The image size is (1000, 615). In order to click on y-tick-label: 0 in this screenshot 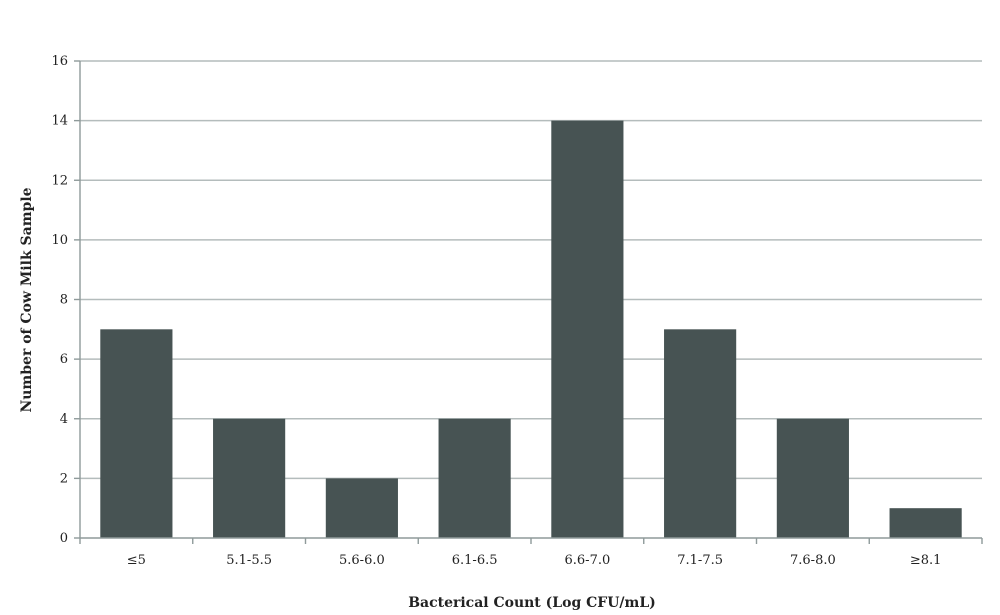, I will do `click(64, 538)`.